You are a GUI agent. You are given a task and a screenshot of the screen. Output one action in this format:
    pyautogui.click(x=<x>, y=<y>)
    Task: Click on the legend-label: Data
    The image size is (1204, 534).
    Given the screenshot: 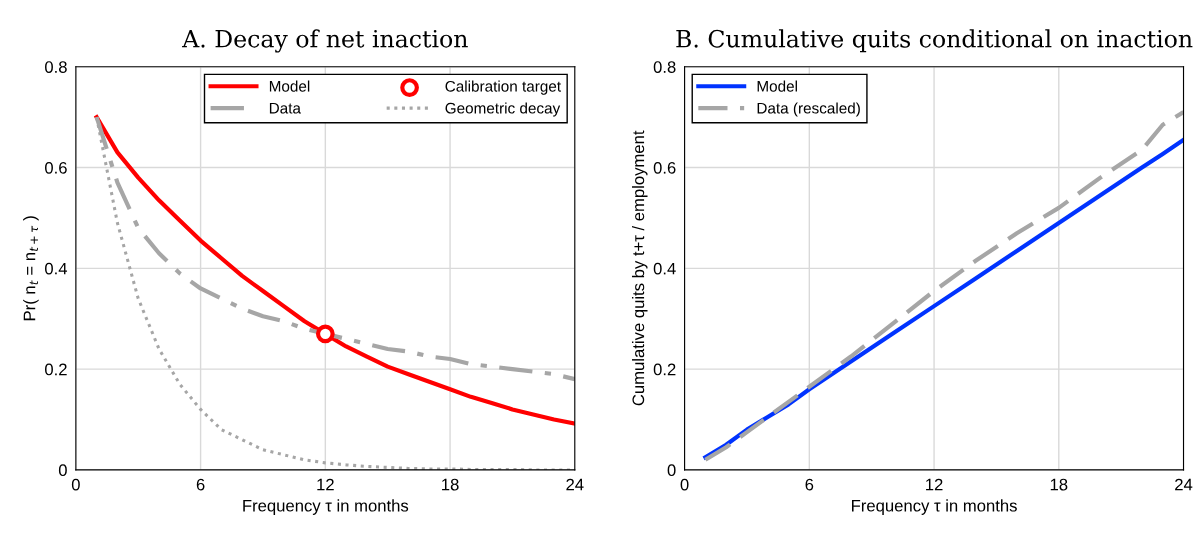 What is the action you would take?
    pyautogui.click(x=285, y=108)
    